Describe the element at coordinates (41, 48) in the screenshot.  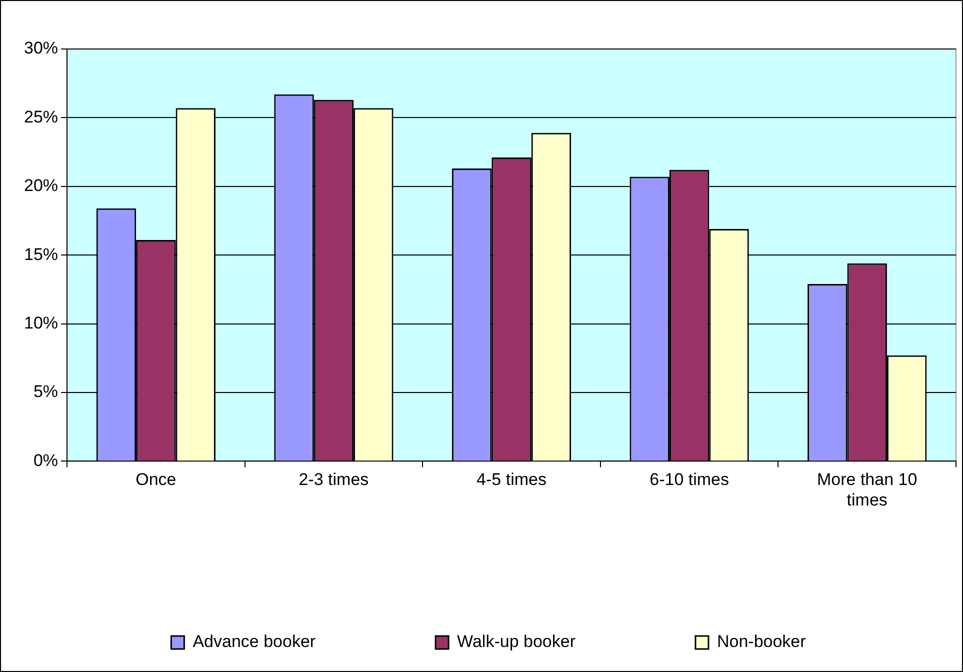
I see `y-tick-label: 30%` at that location.